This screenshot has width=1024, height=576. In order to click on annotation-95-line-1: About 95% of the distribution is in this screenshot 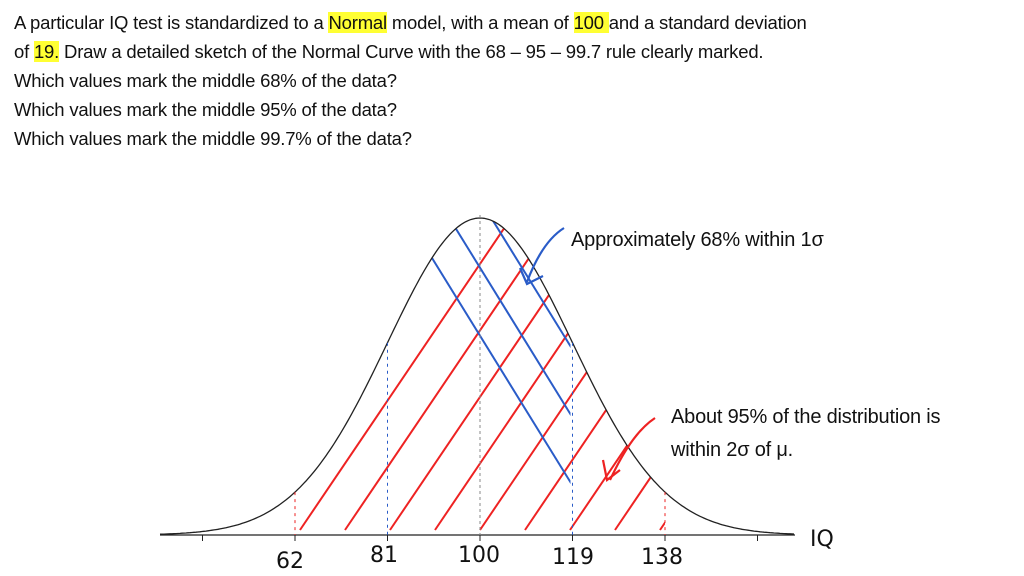, I will do `click(806, 417)`.